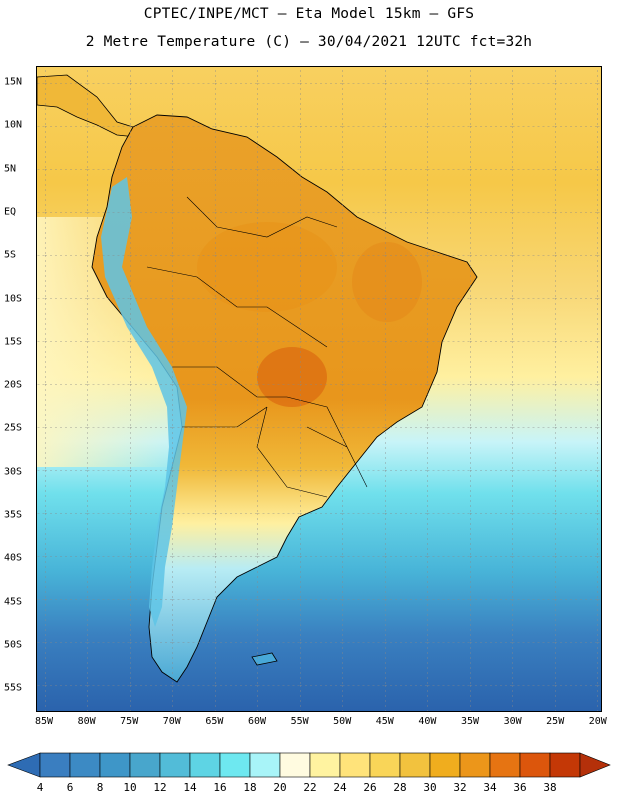 Image resolution: width=618 pixels, height=800 pixels. I want to click on colorbar-low-arrow, so click(24, 765).